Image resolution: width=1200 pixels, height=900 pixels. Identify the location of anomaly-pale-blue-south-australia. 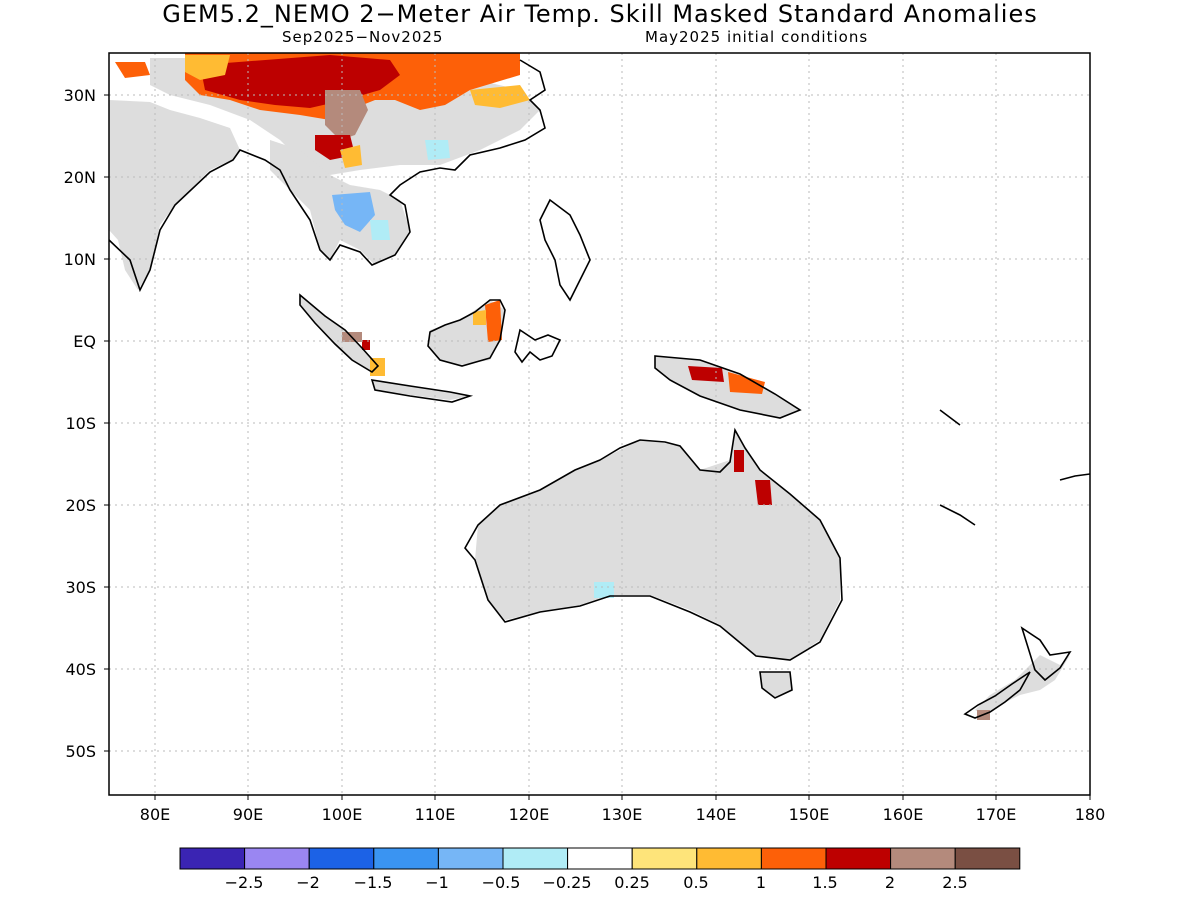
(604, 590).